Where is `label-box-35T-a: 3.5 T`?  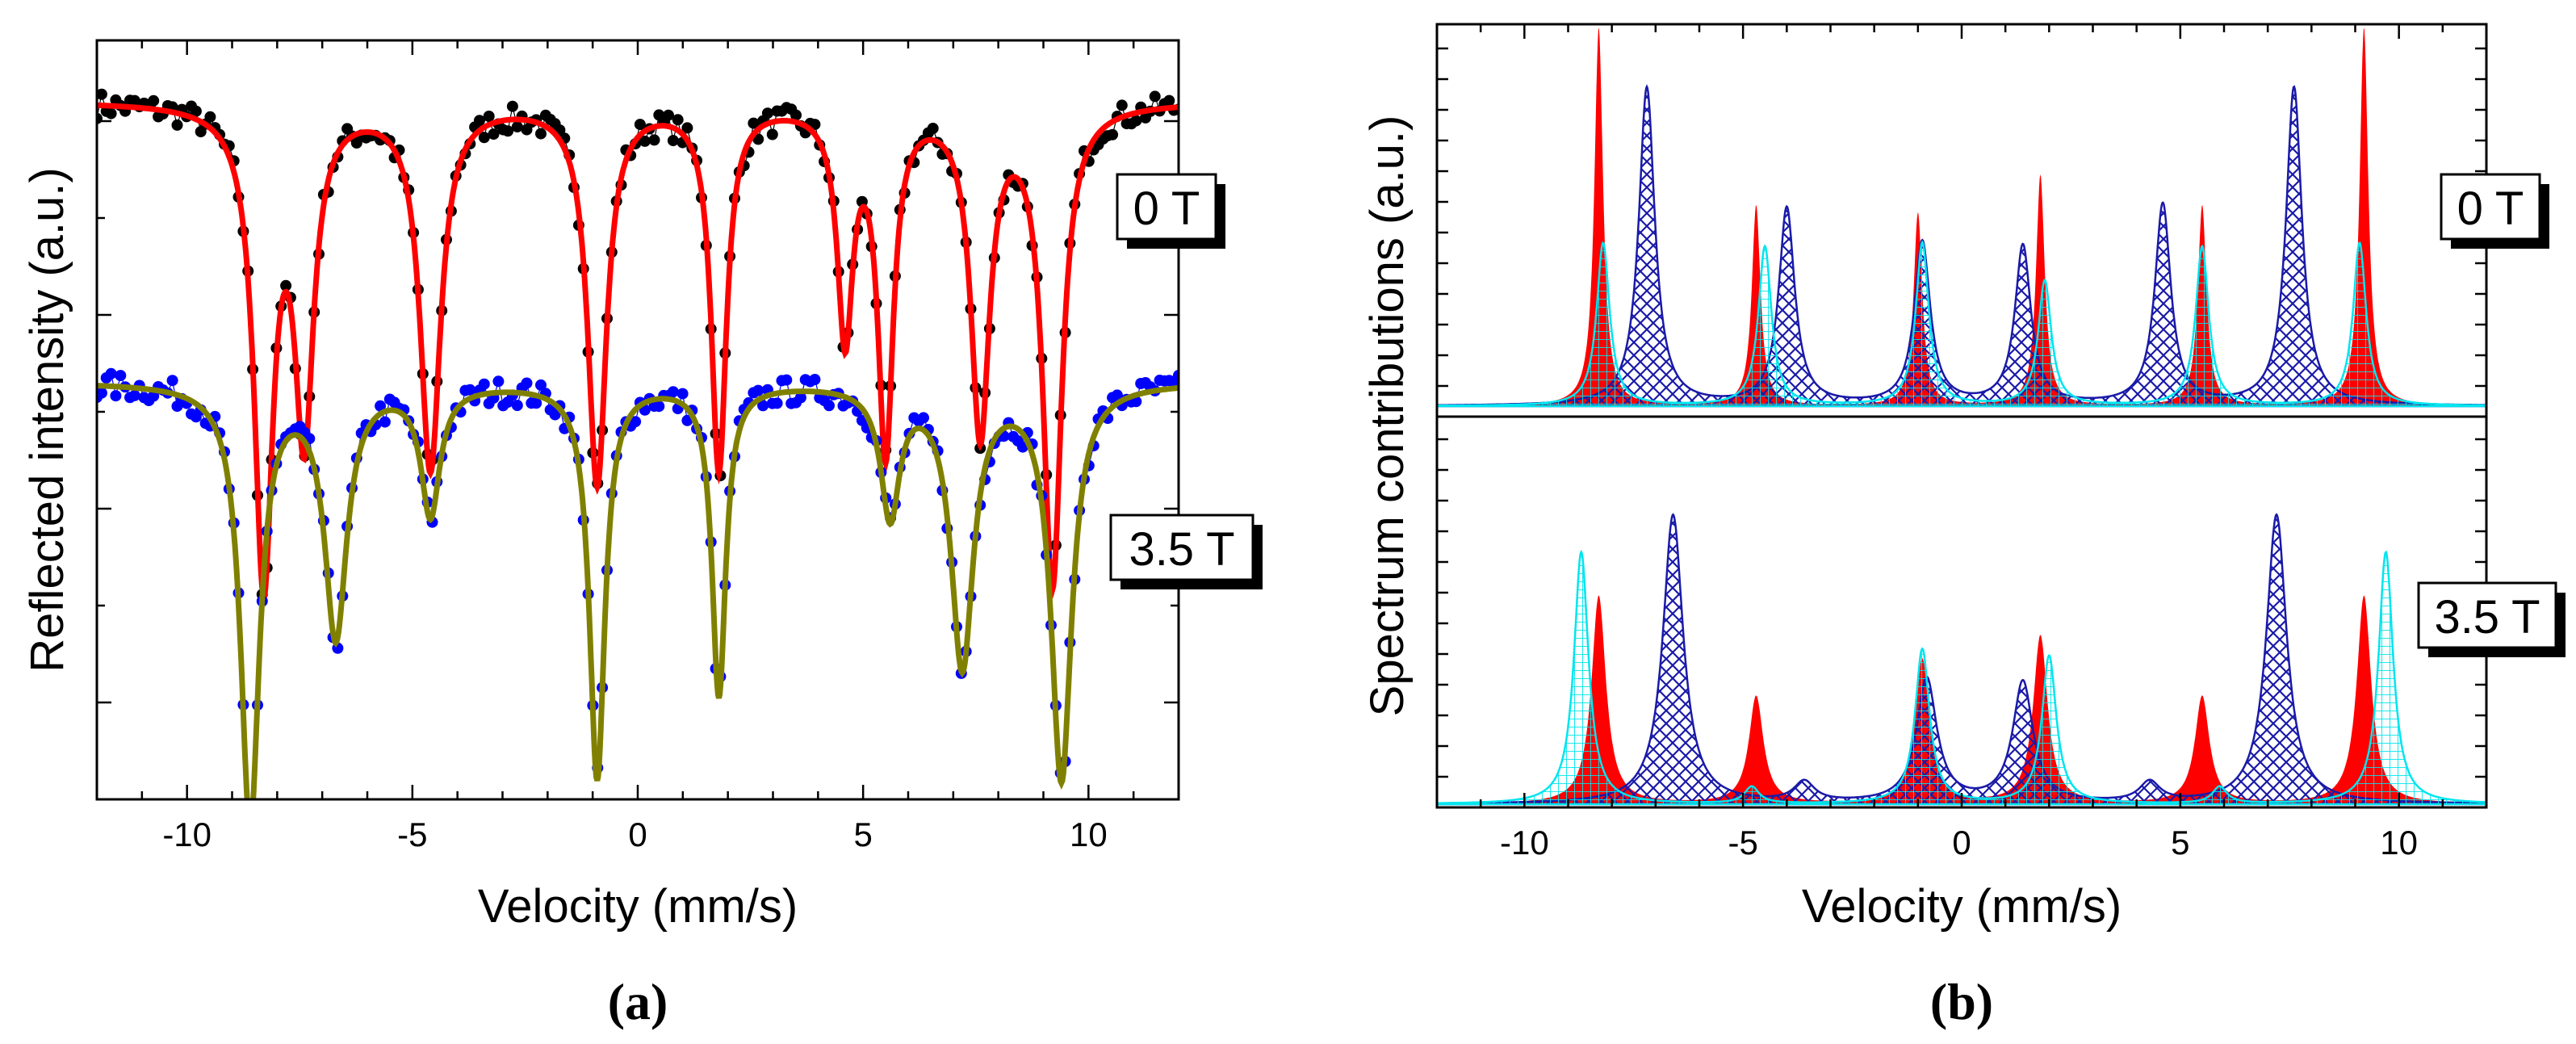 label-box-35T-a: 3.5 T is located at coordinates (1186, 551).